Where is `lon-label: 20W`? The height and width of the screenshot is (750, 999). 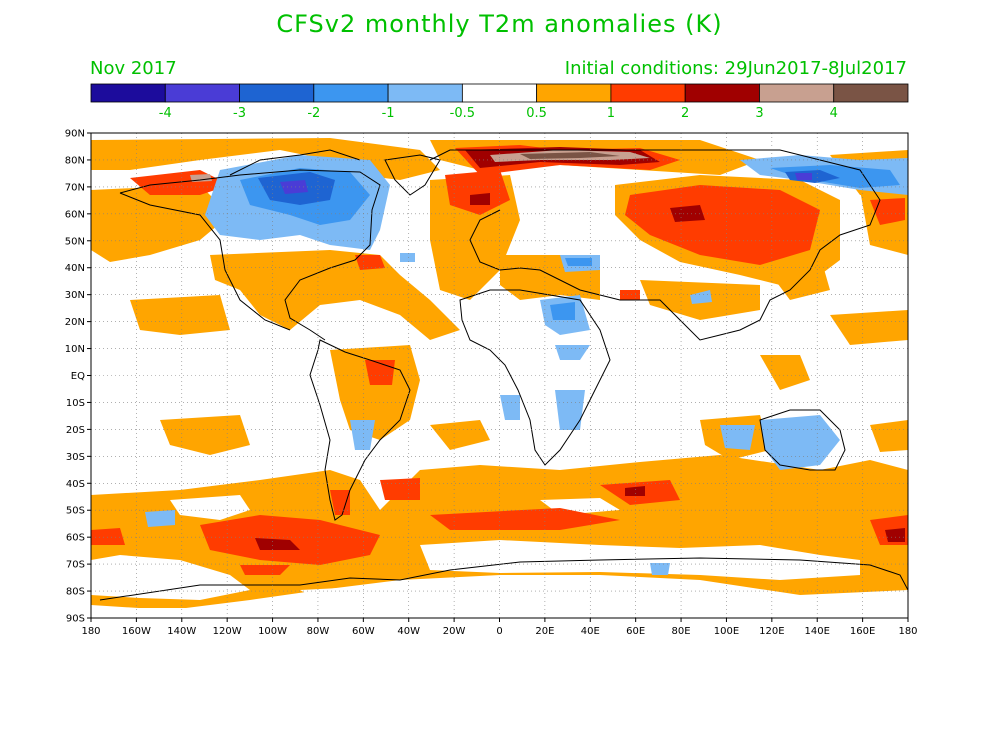 lon-label: 20W is located at coordinates (454, 631).